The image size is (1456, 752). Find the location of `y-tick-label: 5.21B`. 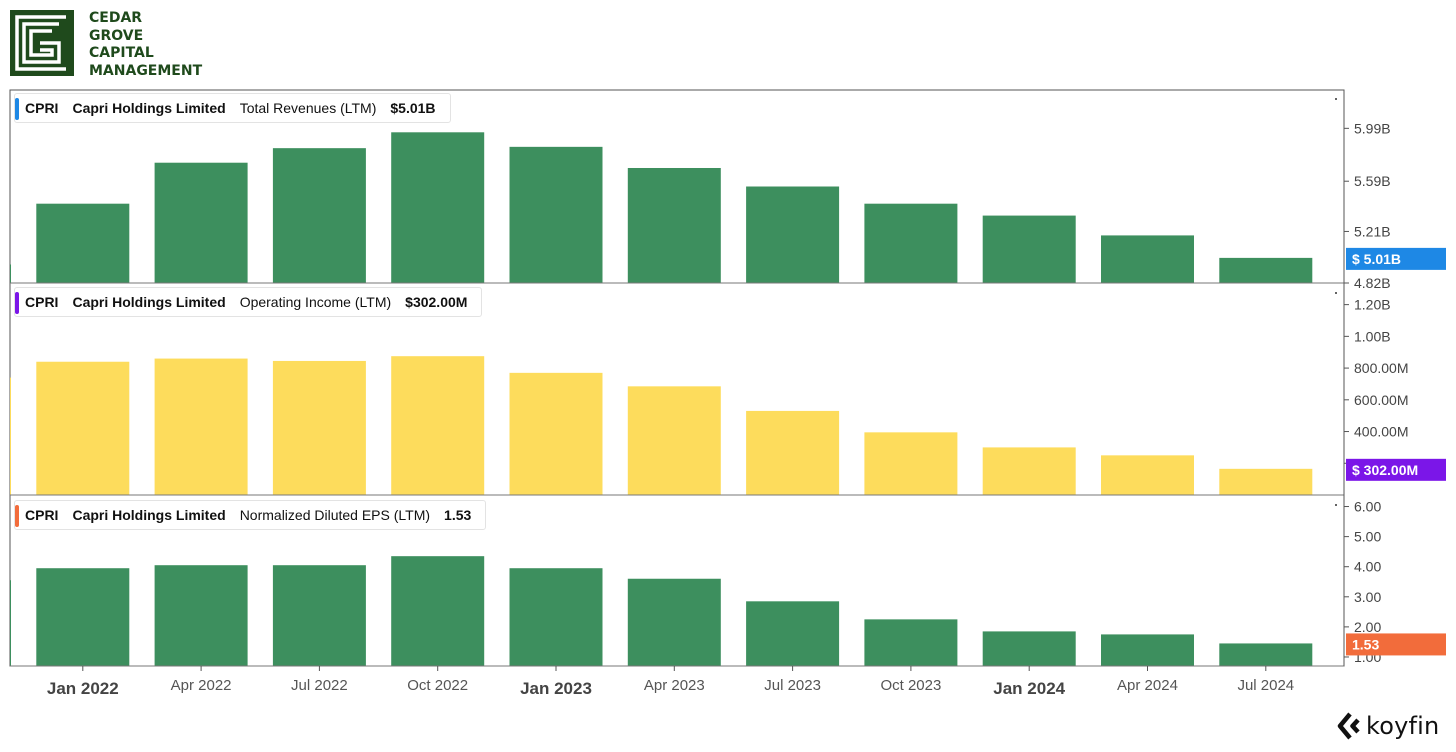

y-tick-label: 5.21B is located at coordinates (1372, 231).